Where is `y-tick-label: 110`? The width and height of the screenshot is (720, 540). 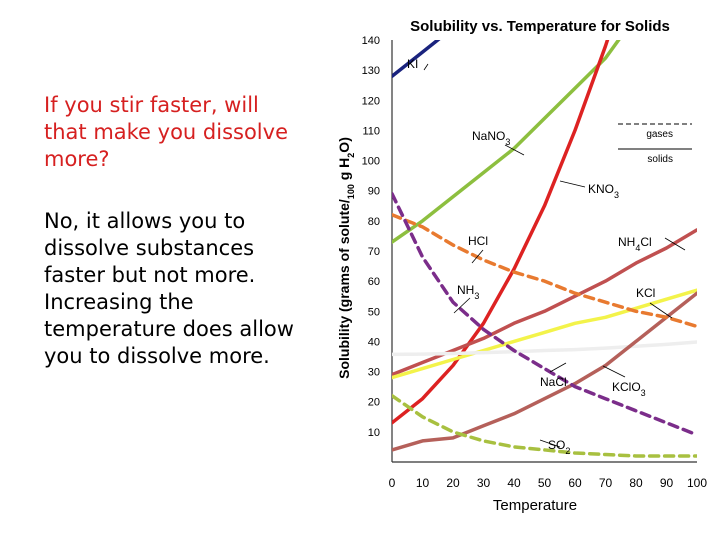 y-tick-label: 110 is located at coordinates (371, 131).